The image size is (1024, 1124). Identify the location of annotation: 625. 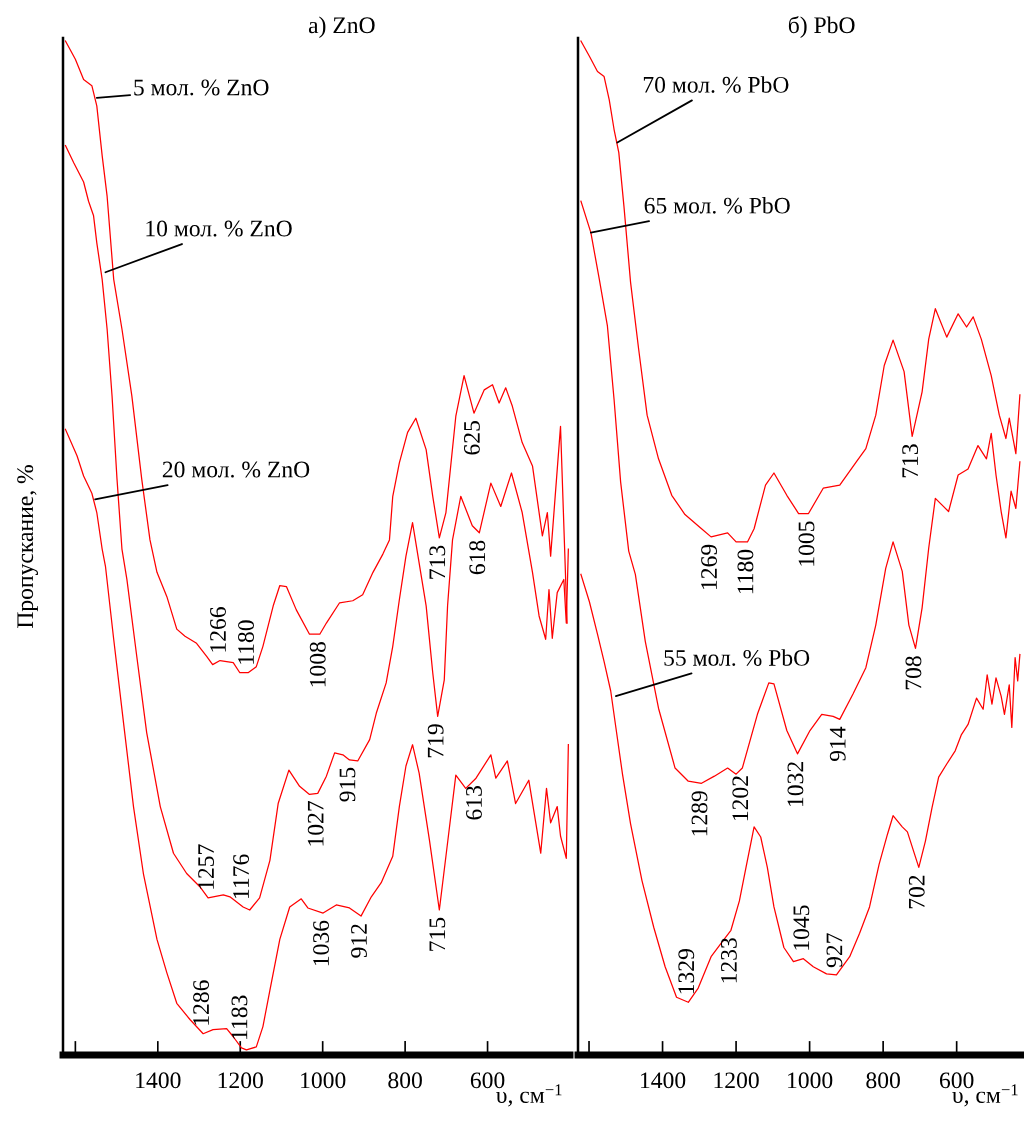
(472, 438).